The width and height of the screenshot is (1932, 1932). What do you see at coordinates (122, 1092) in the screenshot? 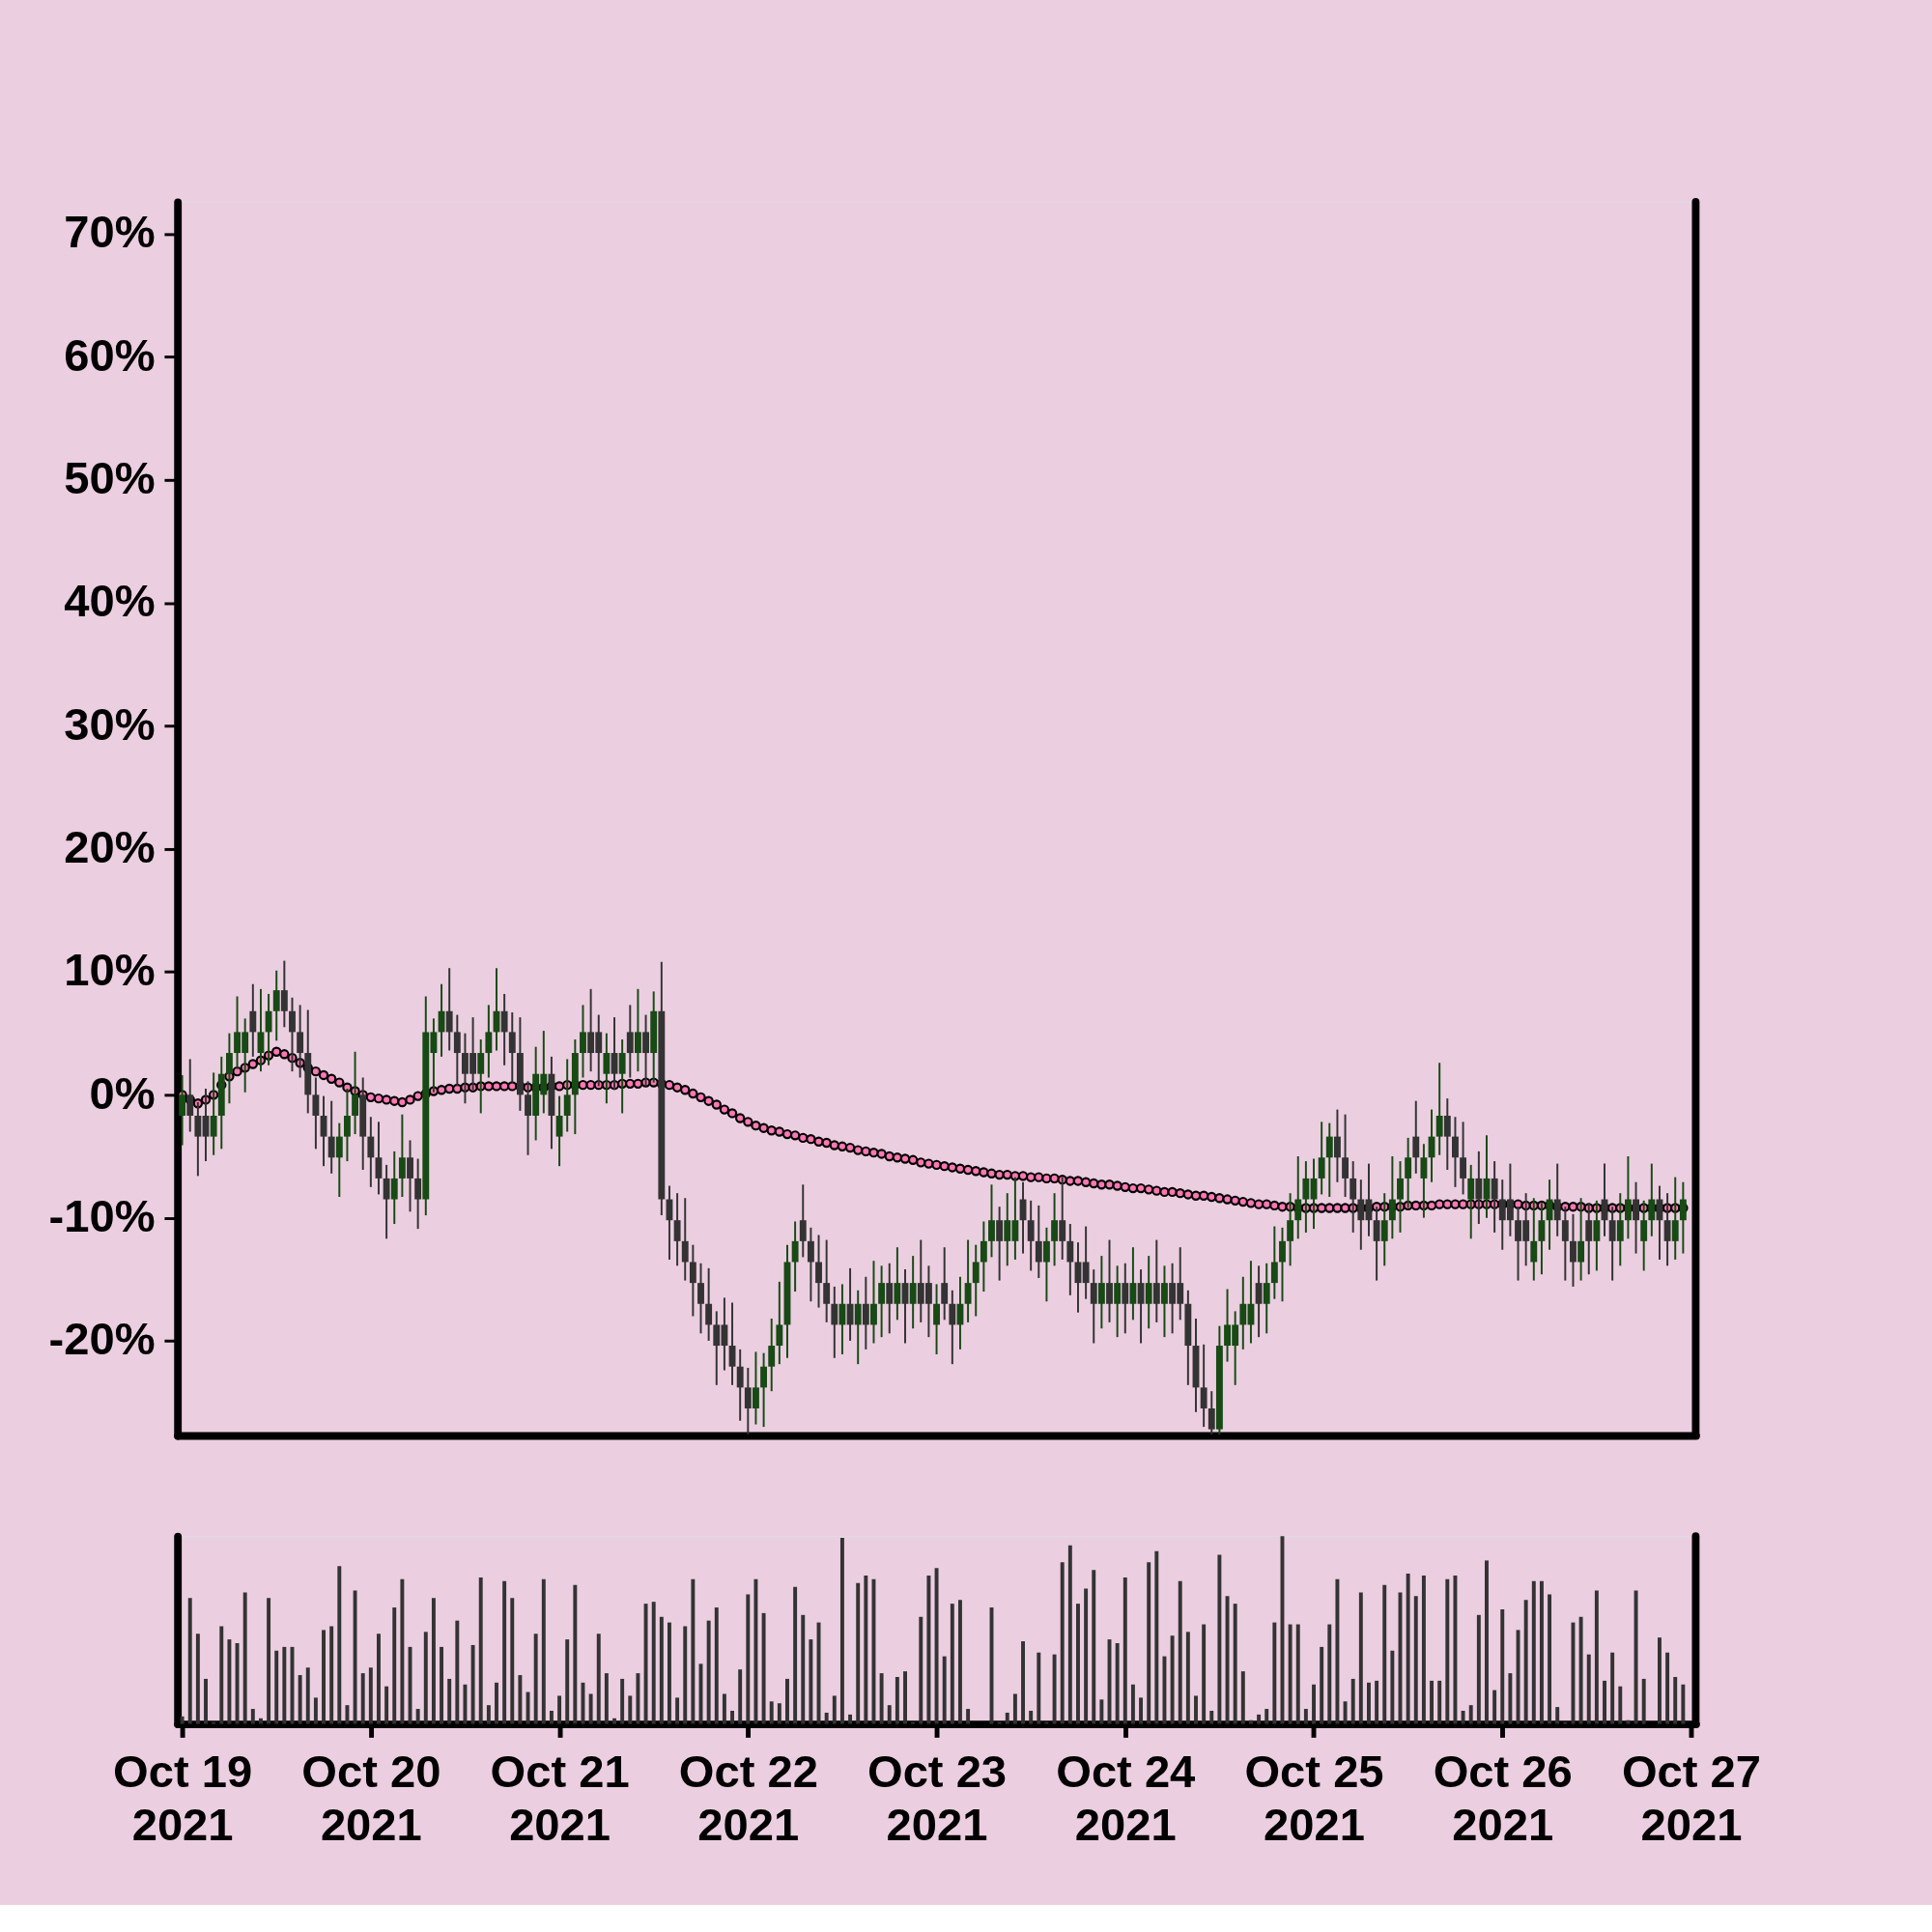
I see `y-tick-label: 0%` at bounding box center [122, 1092].